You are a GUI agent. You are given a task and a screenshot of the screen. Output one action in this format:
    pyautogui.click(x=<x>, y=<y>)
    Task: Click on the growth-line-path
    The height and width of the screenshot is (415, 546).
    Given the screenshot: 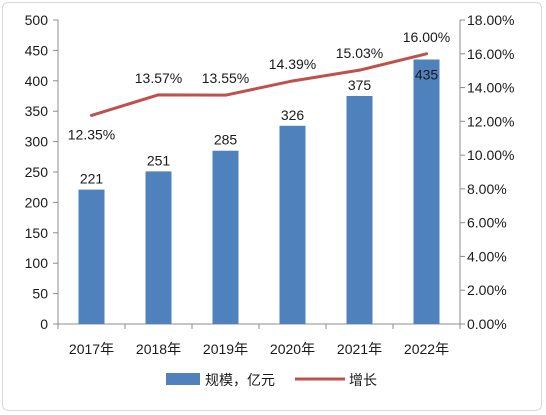 What is the action you would take?
    pyautogui.click(x=259, y=84)
    